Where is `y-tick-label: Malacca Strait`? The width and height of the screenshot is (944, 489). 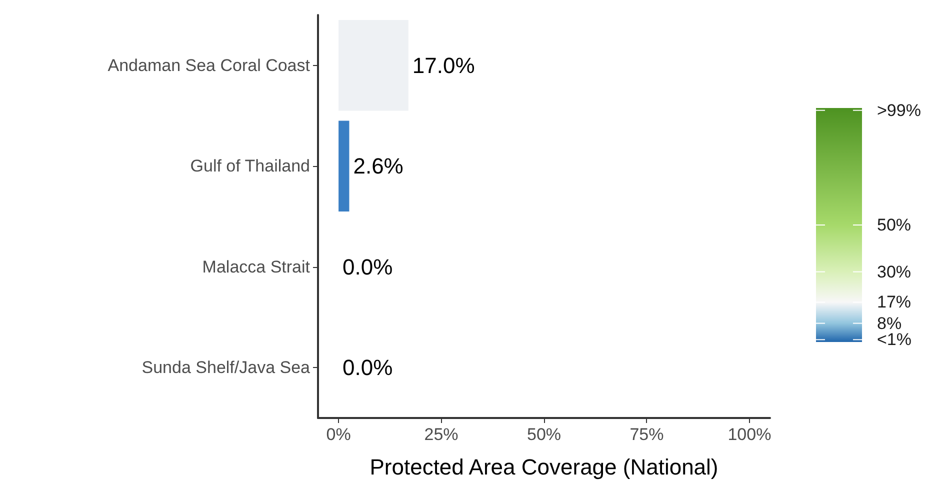
y-tick-label: Malacca Strait is located at coordinates (256, 266).